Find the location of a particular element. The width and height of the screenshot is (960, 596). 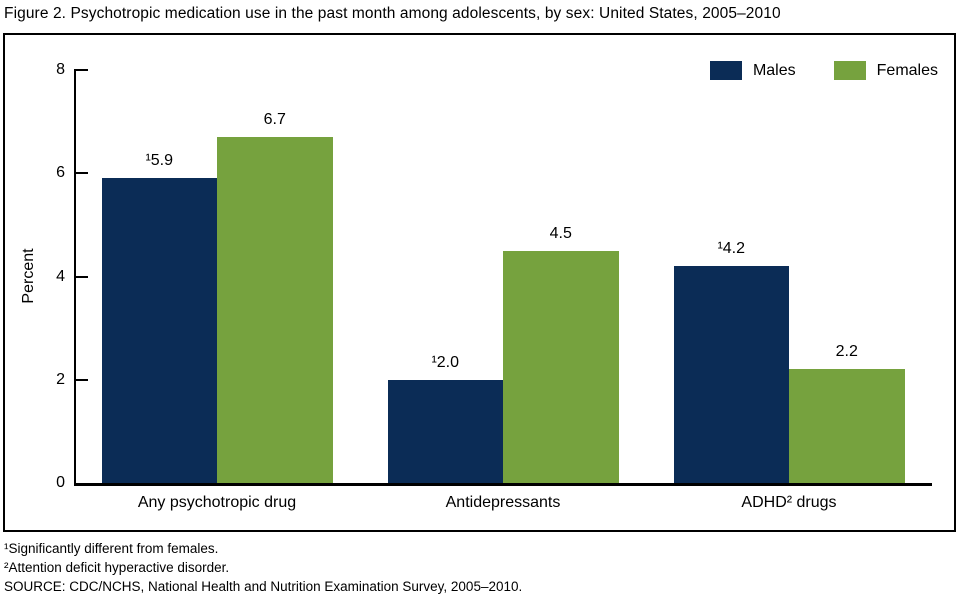

y-axis-tick-label: 4 is located at coordinates (60, 276).